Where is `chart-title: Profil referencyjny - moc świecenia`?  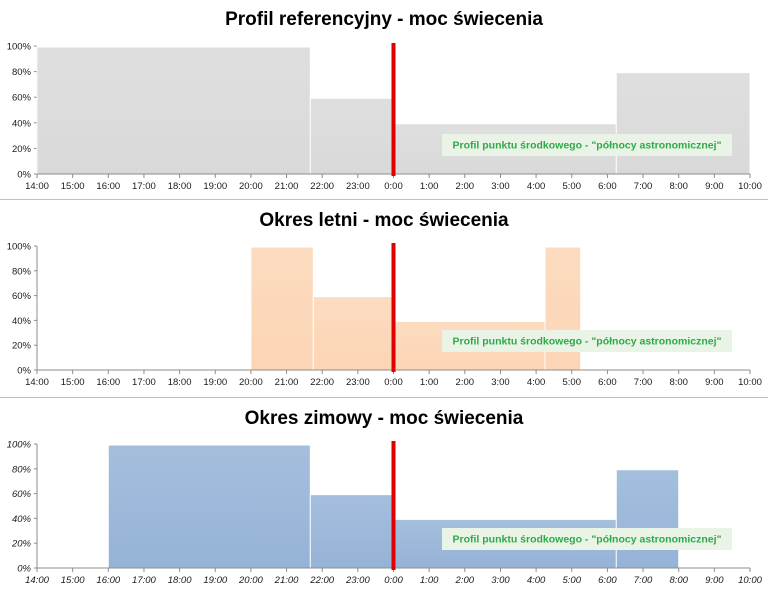 chart-title: Profil referencyjny - moc świecenia is located at coordinates (384, 19).